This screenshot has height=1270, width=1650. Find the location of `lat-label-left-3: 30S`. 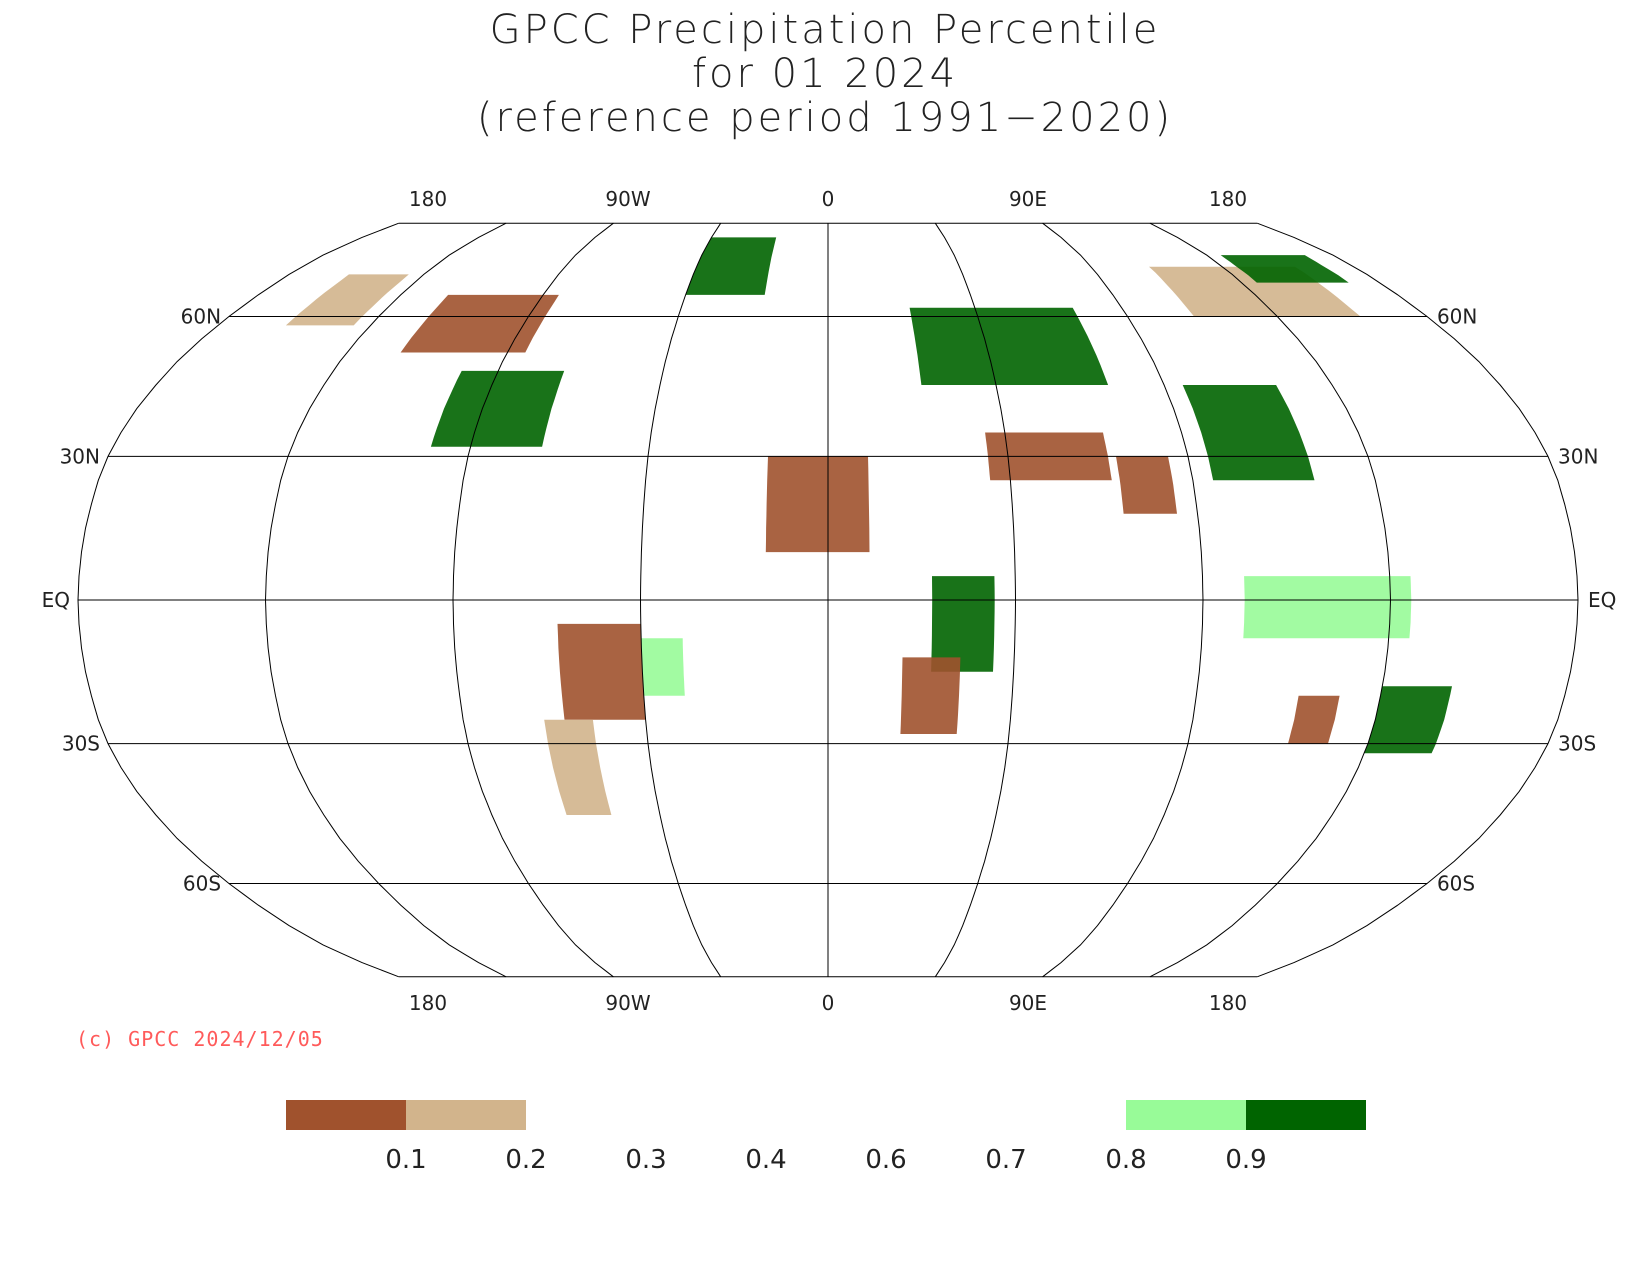

lat-label-left-3: 30S is located at coordinates (81, 744).